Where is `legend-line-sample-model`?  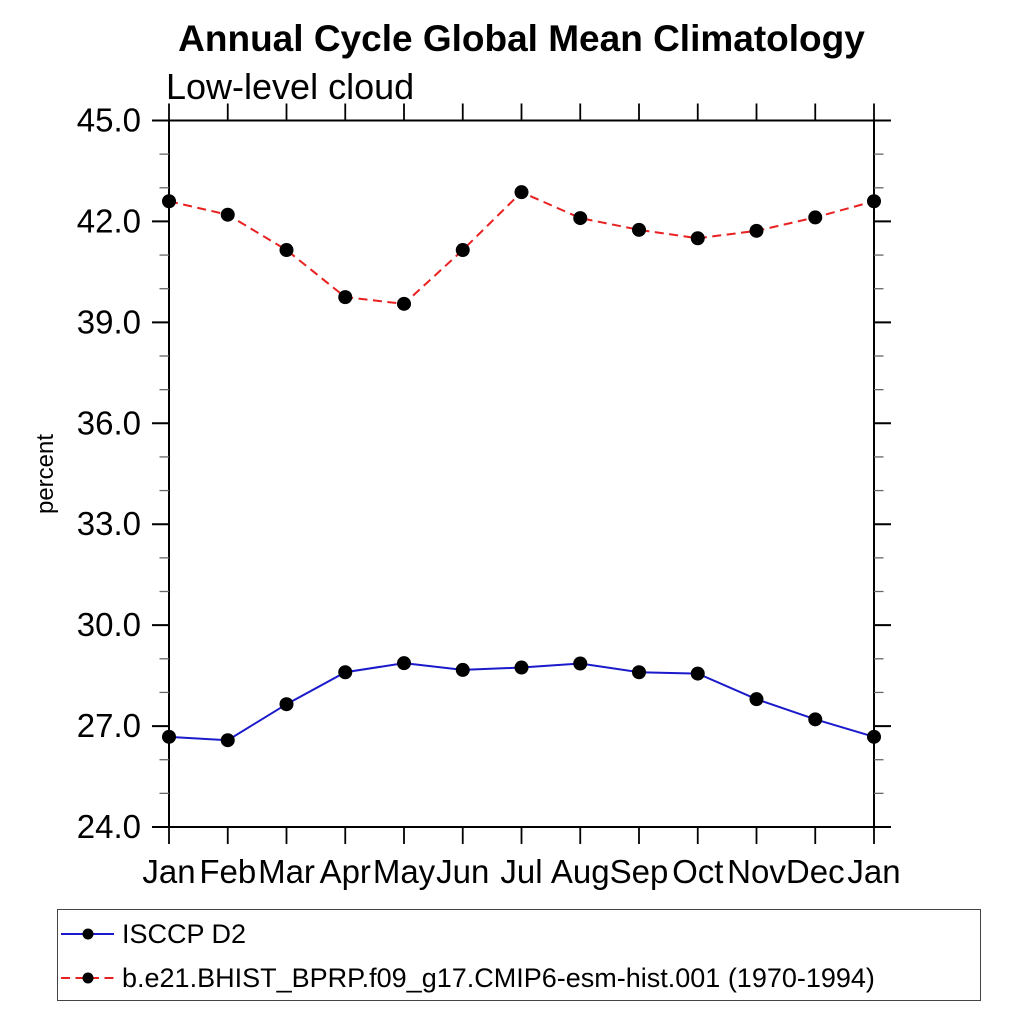
legend-line-sample-model is located at coordinates (87, 978).